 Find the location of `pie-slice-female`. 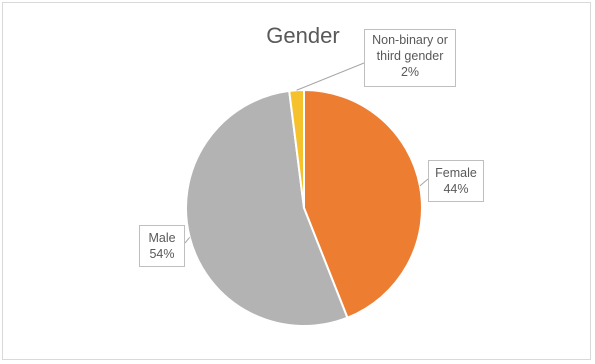

pie-slice-female is located at coordinates (363, 204).